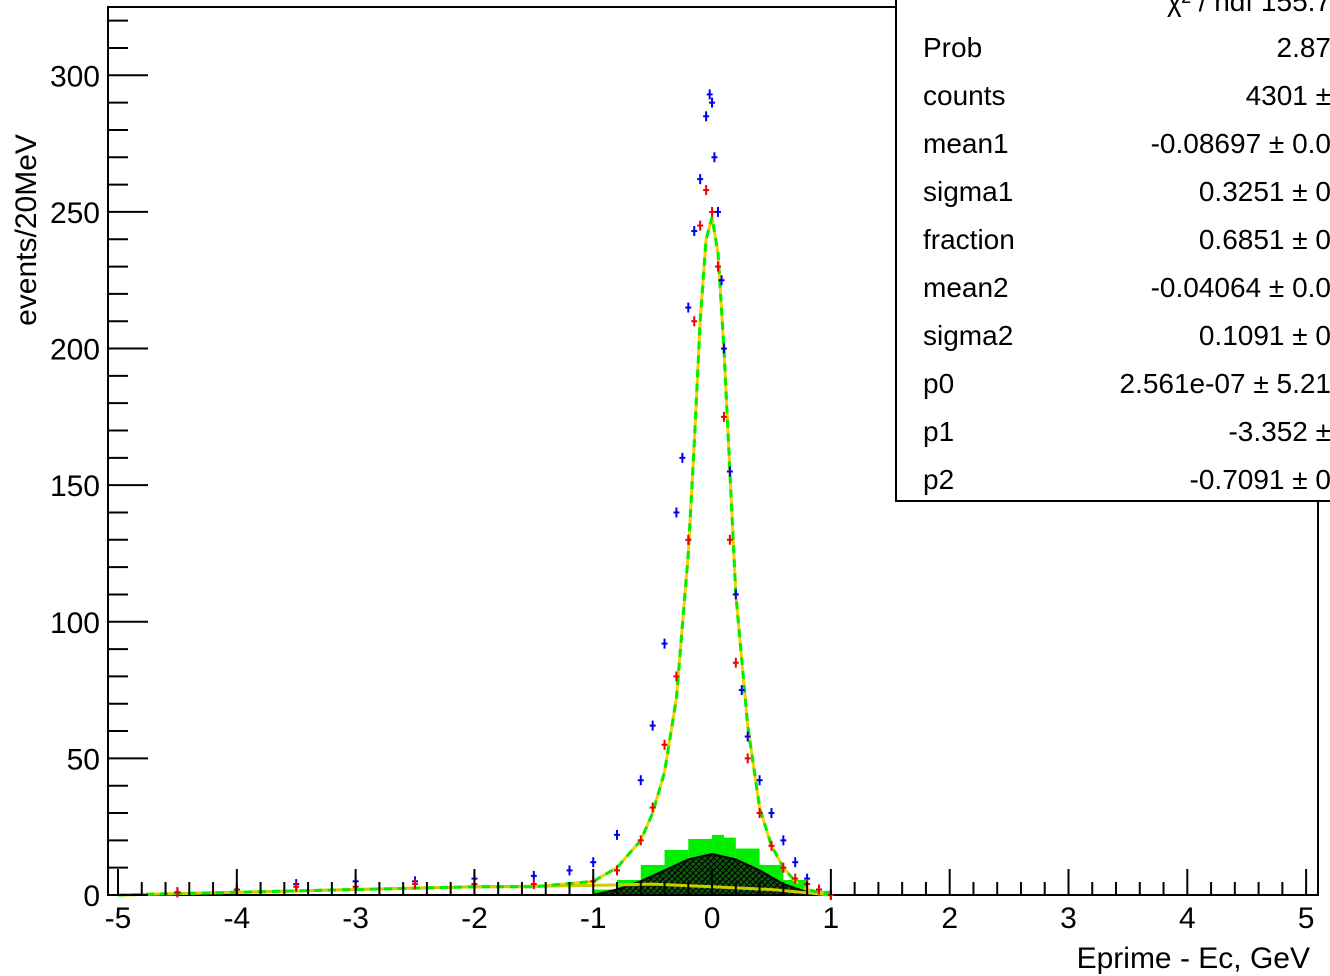  I want to click on stats-row: Prob 2.87, so click(1113, 48).